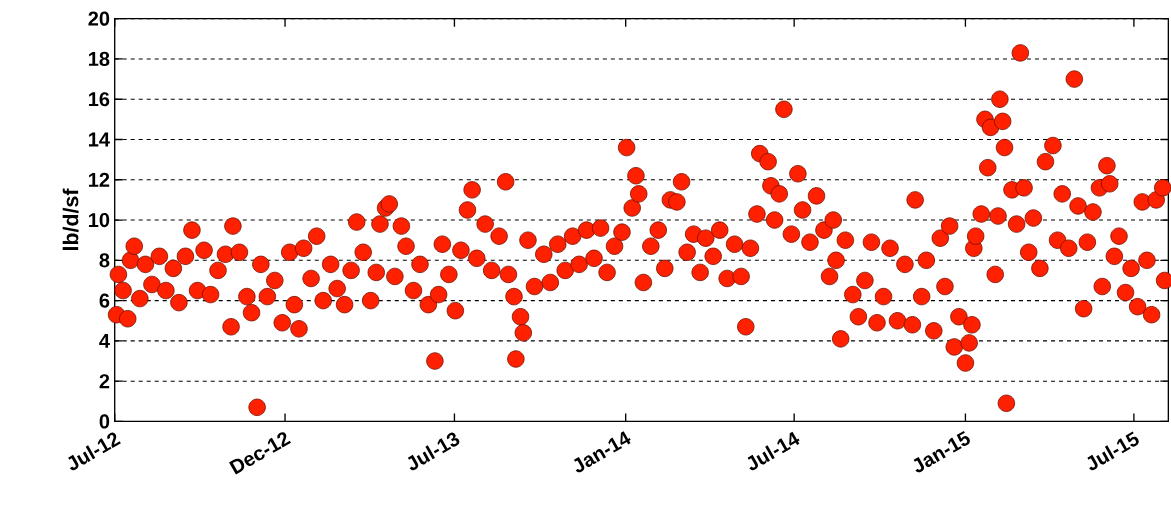  I want to click on y-tick-label: 6, so click(104, 300).